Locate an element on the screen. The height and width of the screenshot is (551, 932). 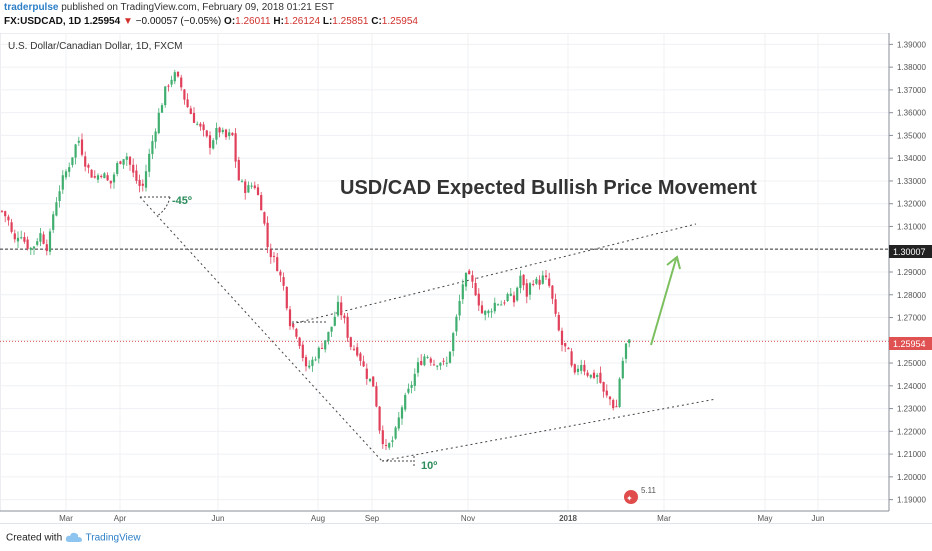
price-tick-label: 1.22000 is located at coordinates (911, 431).